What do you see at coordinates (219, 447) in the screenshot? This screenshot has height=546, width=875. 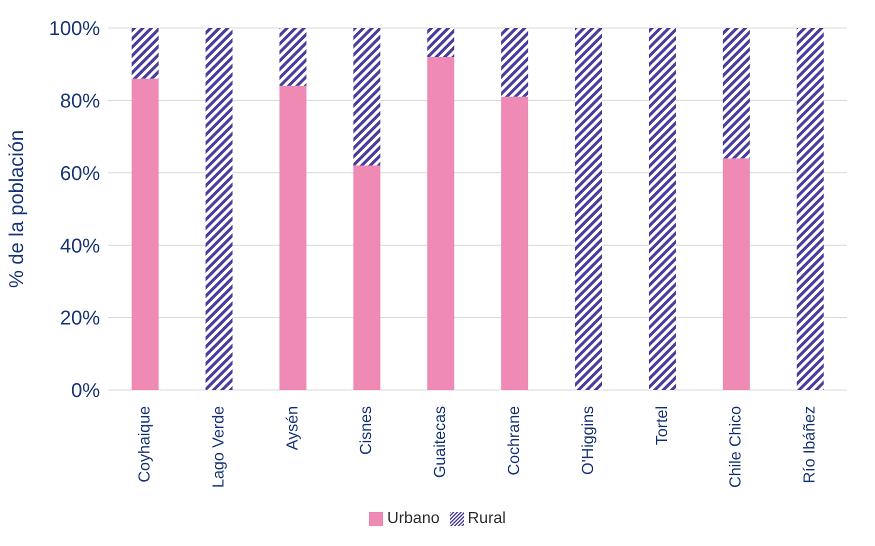 I see `x-tick-label: Lago Verde` at bounding box center [219, 447].